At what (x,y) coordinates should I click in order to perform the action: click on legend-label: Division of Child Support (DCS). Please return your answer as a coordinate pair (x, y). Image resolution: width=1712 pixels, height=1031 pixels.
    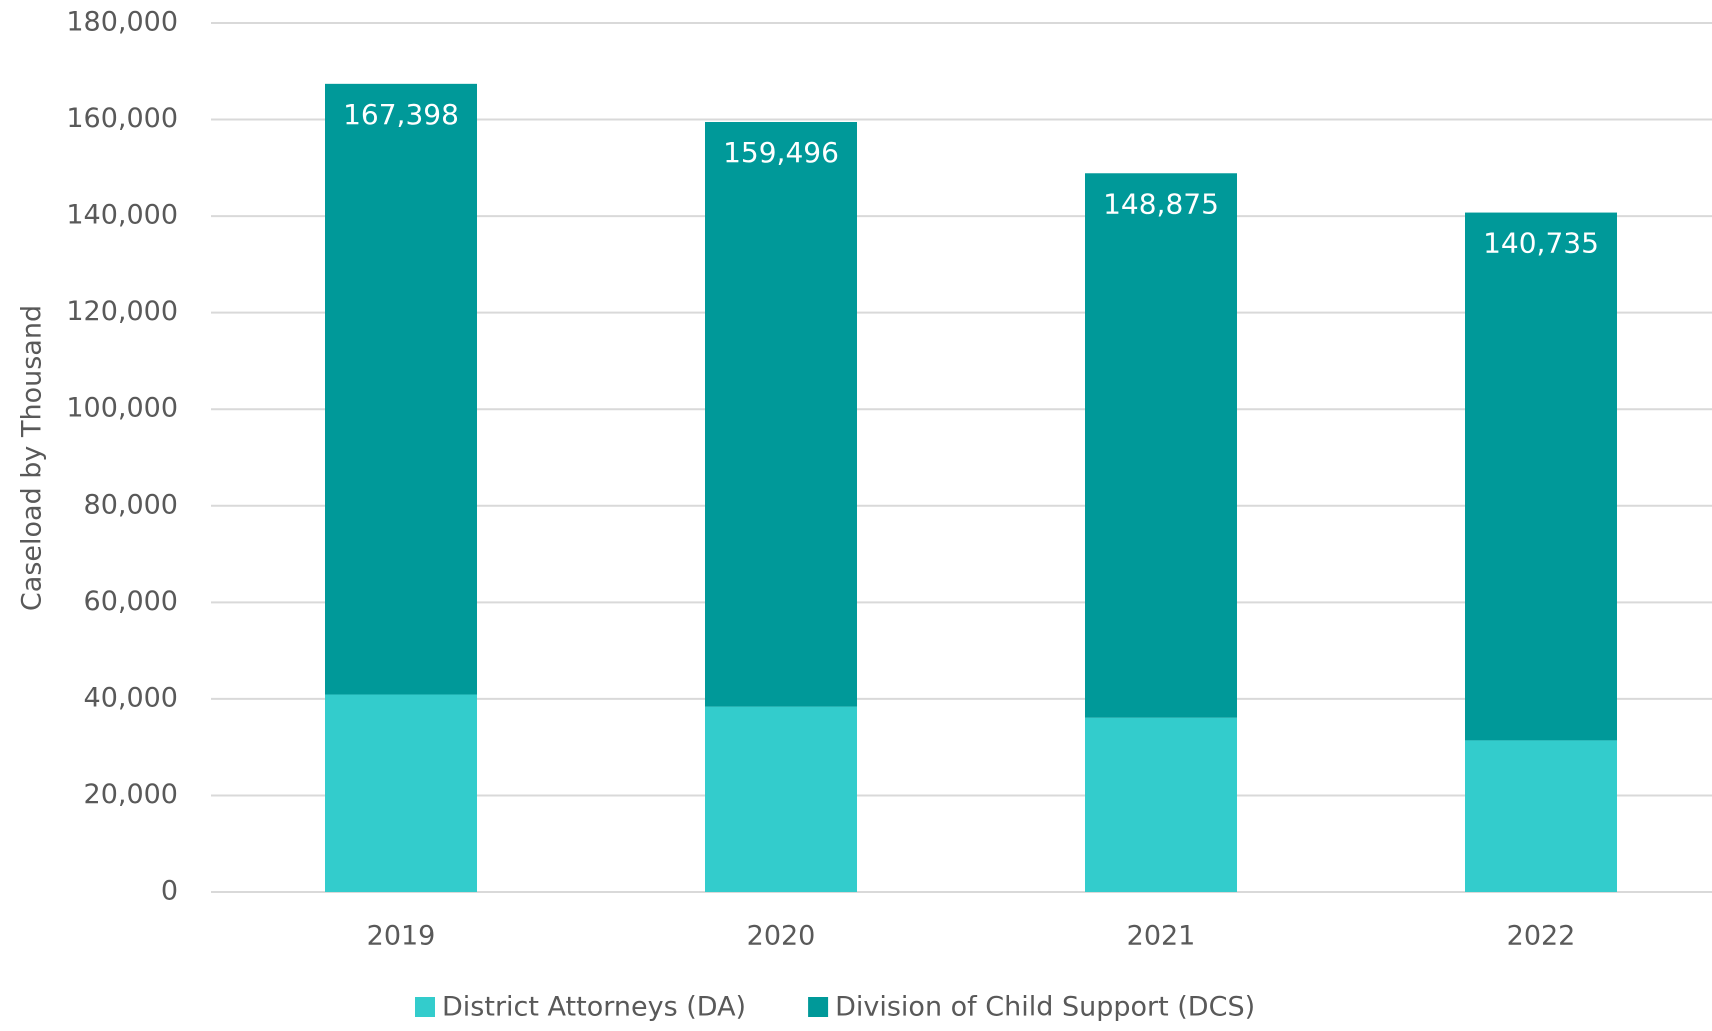
    Looking at the image, I should click on (1045, 1007).